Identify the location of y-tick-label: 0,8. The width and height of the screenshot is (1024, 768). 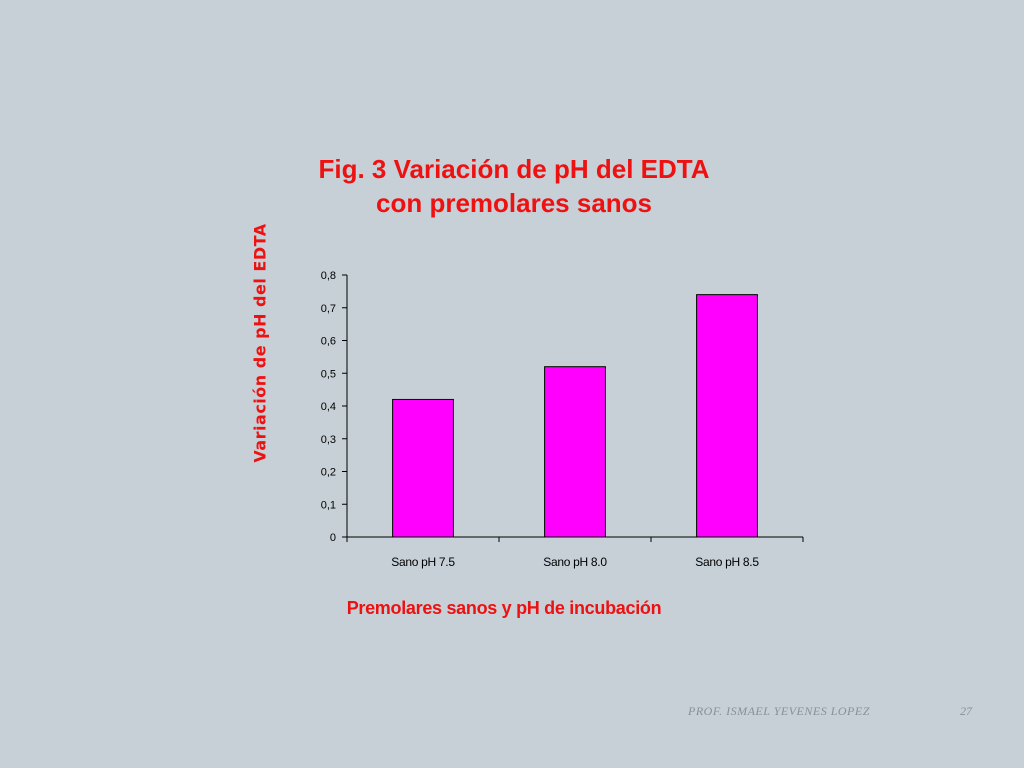
(328, 276).